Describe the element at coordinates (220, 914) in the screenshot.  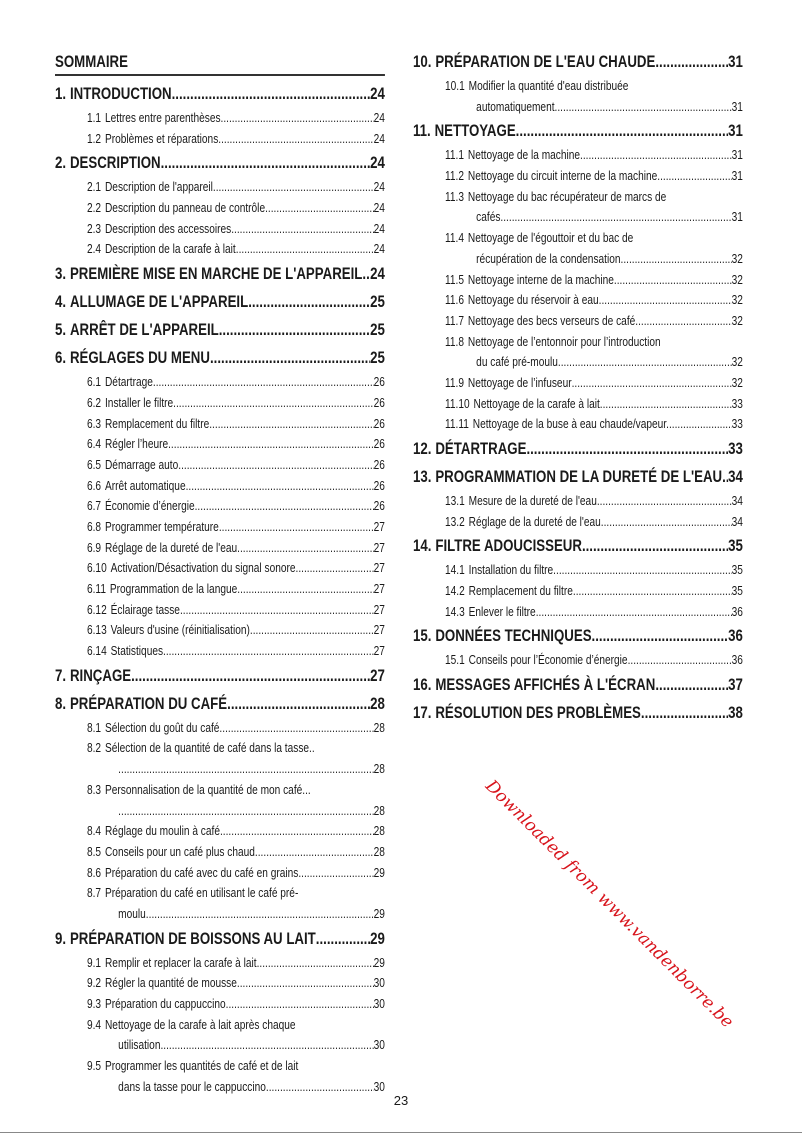
I see `toc-entry-continuation: moulu 29` at that location.